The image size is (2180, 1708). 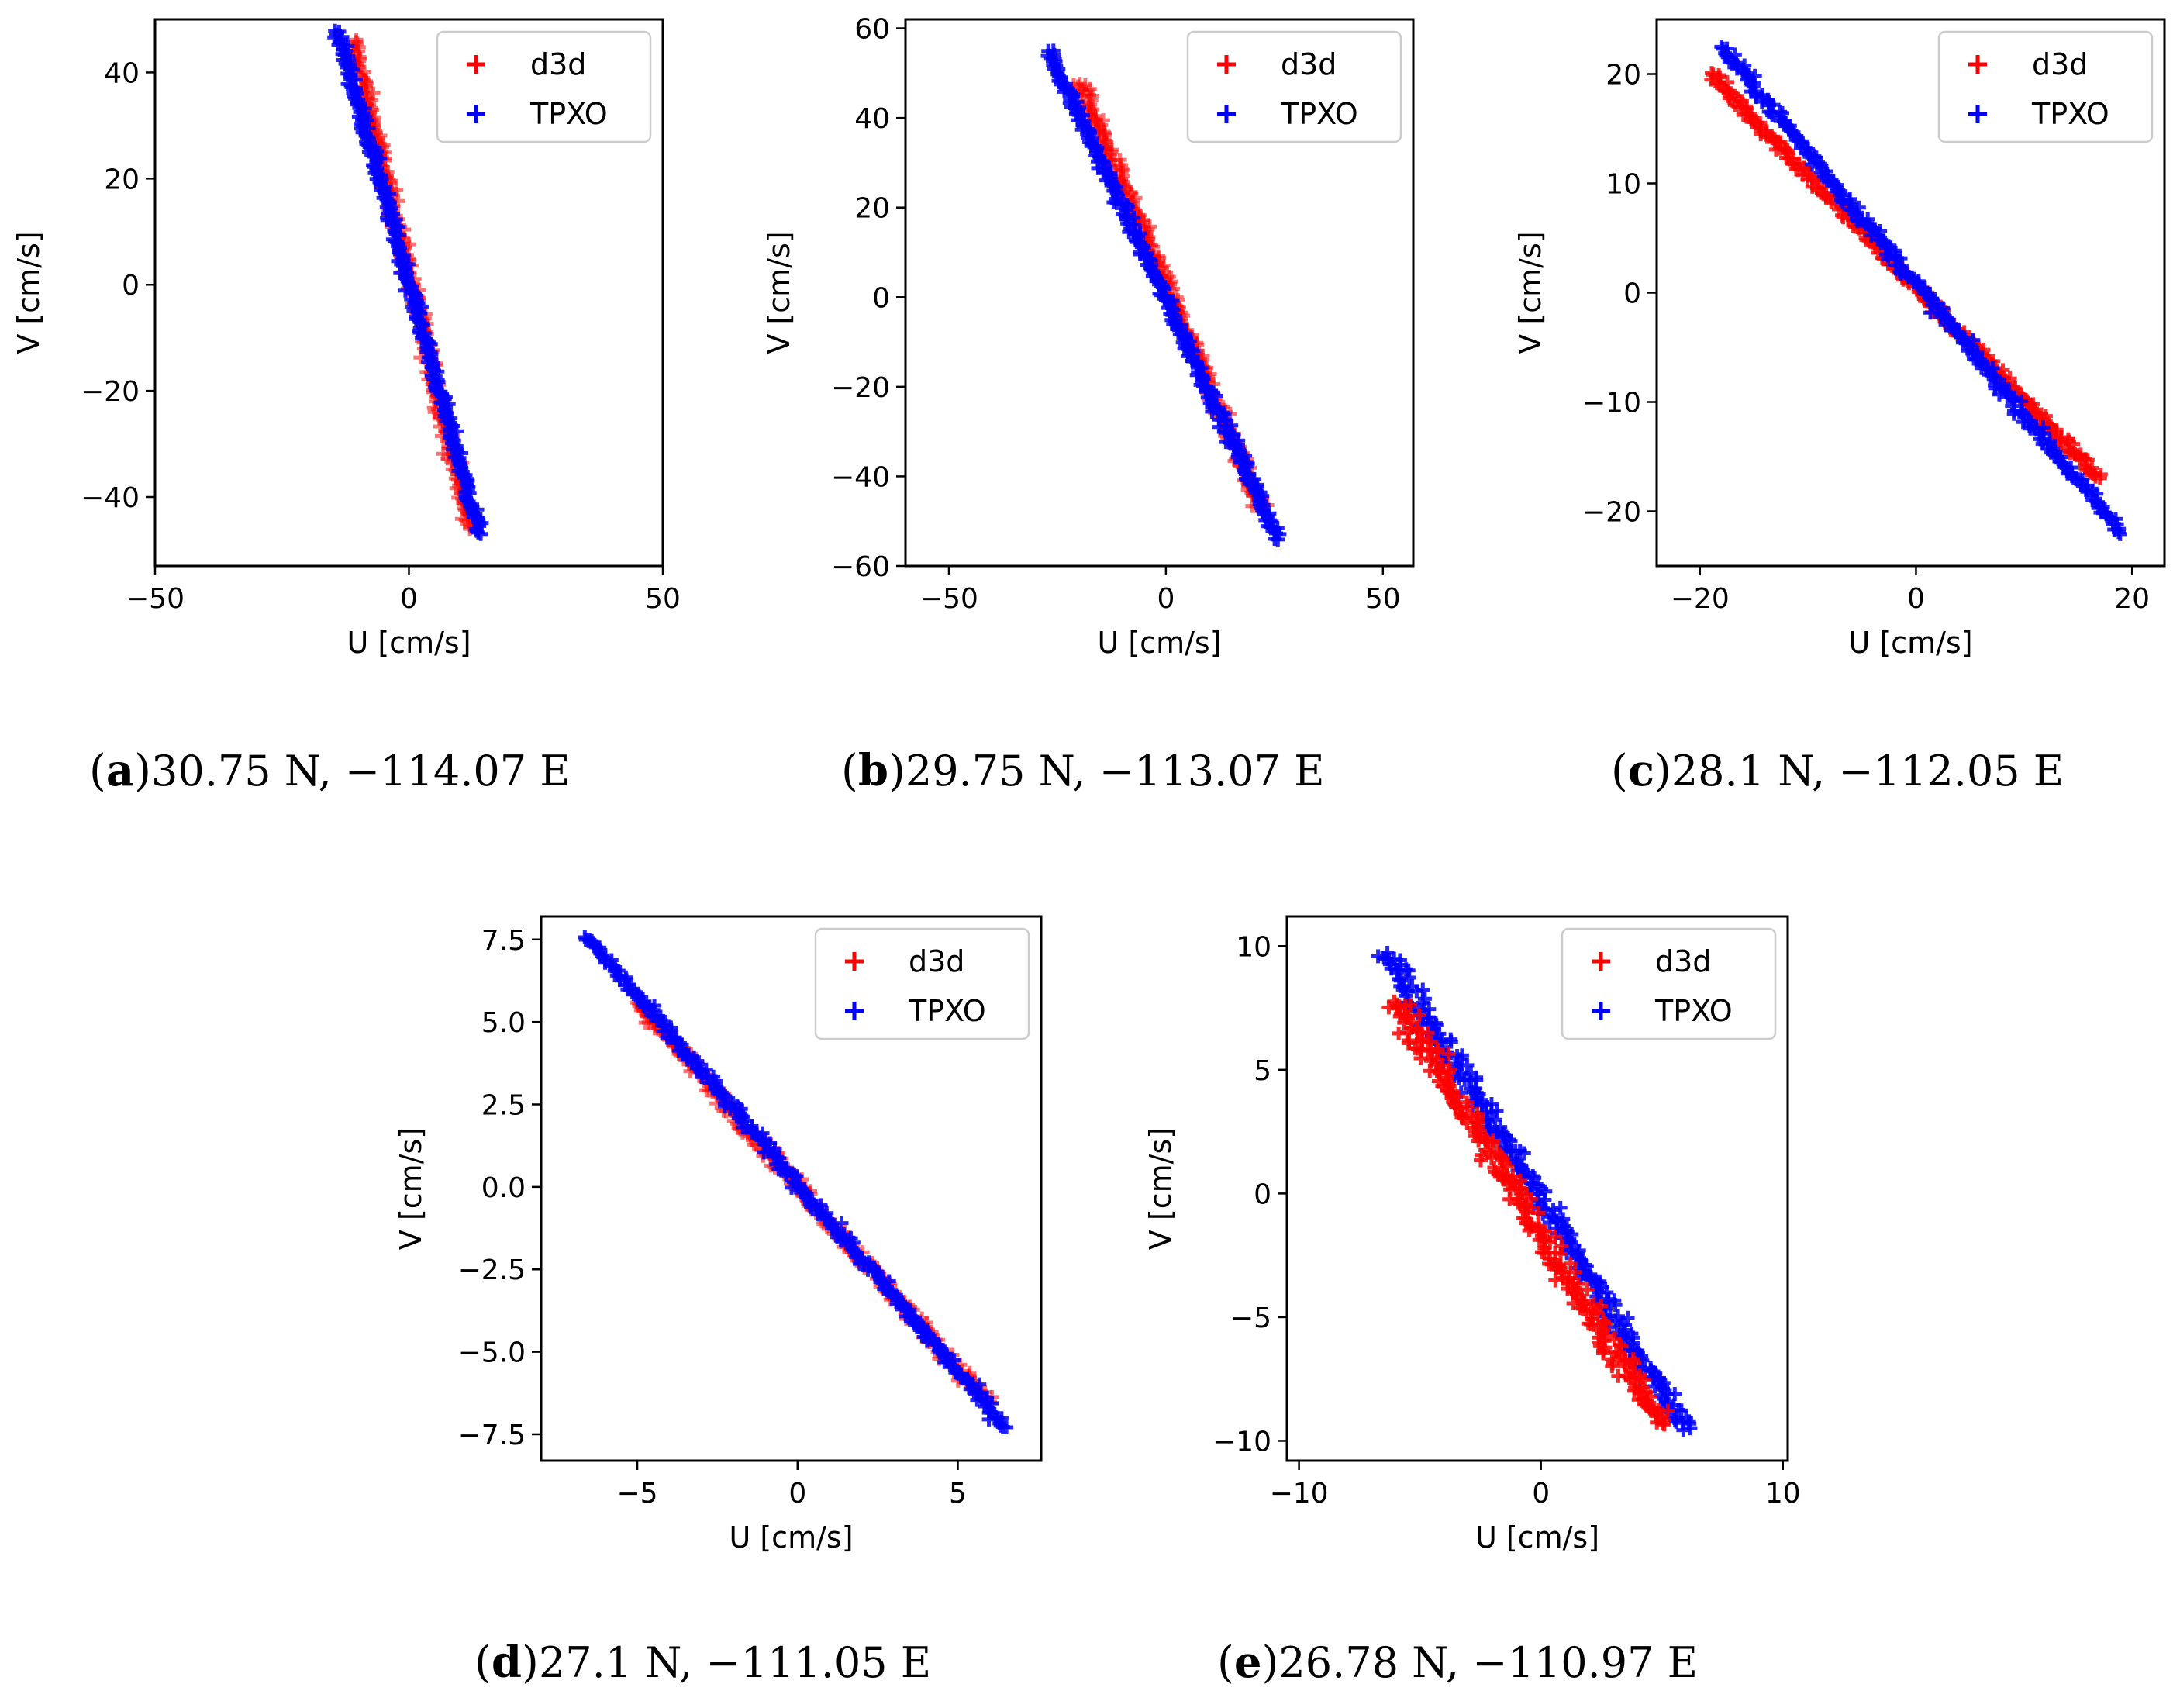 I want to click on x-tick-label: −5, so click(x=636, y=1494).